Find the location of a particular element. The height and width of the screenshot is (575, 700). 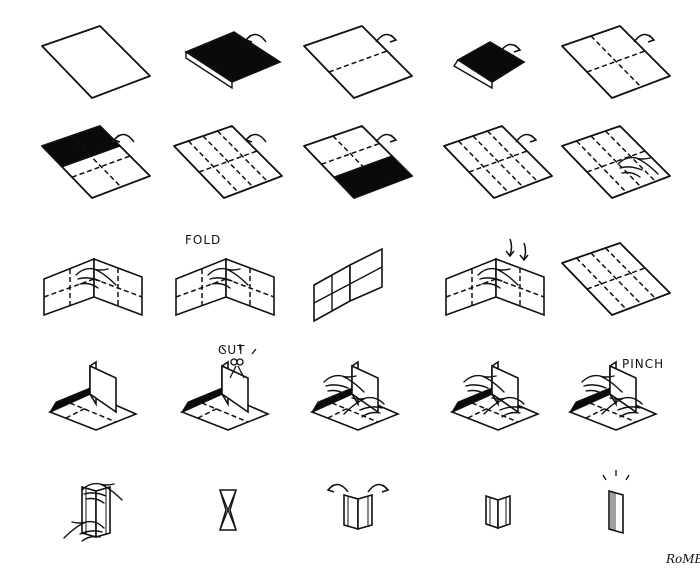

step-10-eighth-creases-hand is located at coordinates (616, 162).